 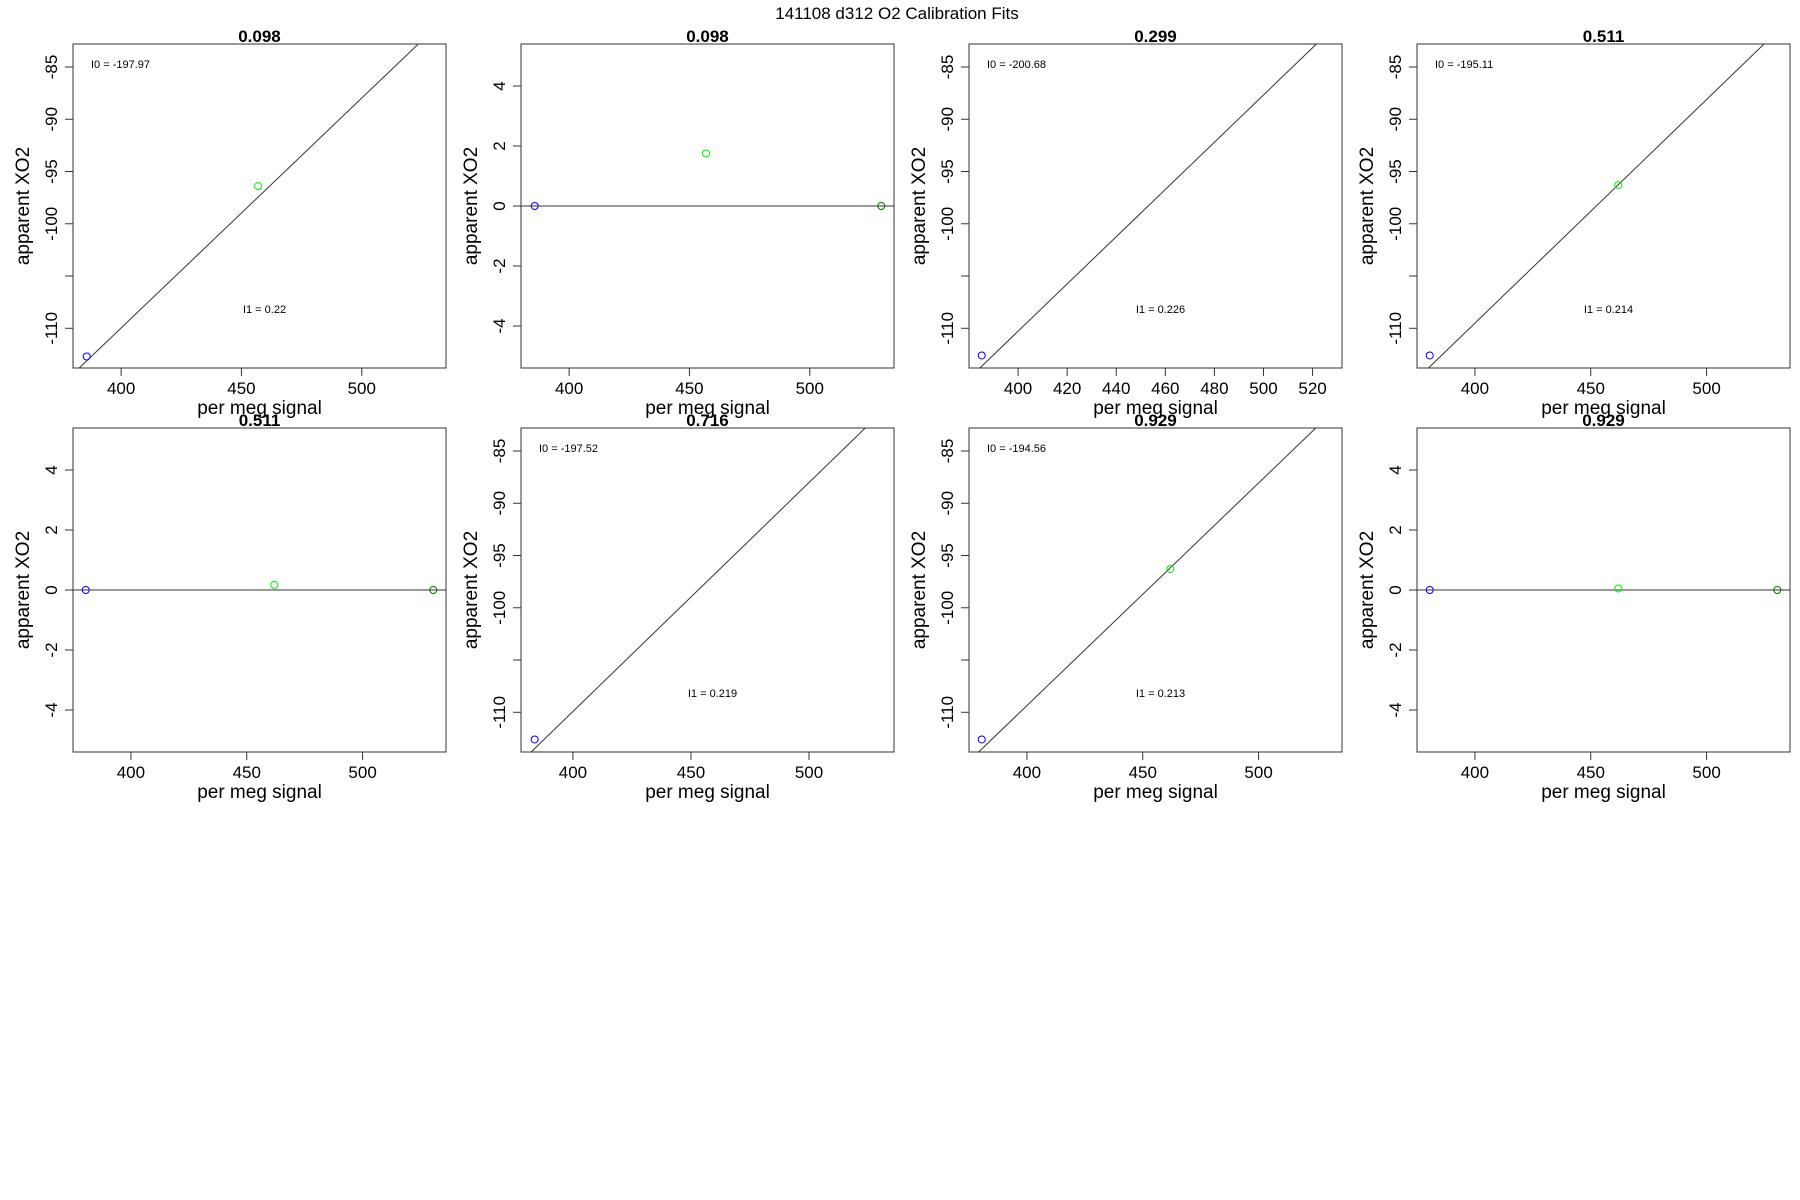 I want to click on y-tick-label: 0, so click(x=499, y=205).